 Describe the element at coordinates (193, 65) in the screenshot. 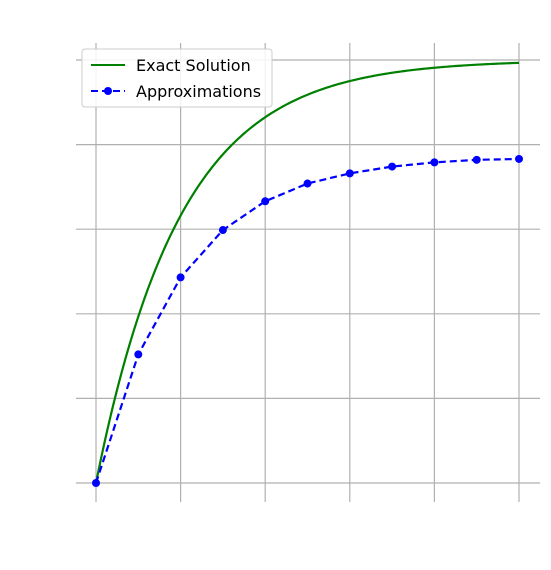

I see `legend-exact-solution-label: Exact Solution` at that location.